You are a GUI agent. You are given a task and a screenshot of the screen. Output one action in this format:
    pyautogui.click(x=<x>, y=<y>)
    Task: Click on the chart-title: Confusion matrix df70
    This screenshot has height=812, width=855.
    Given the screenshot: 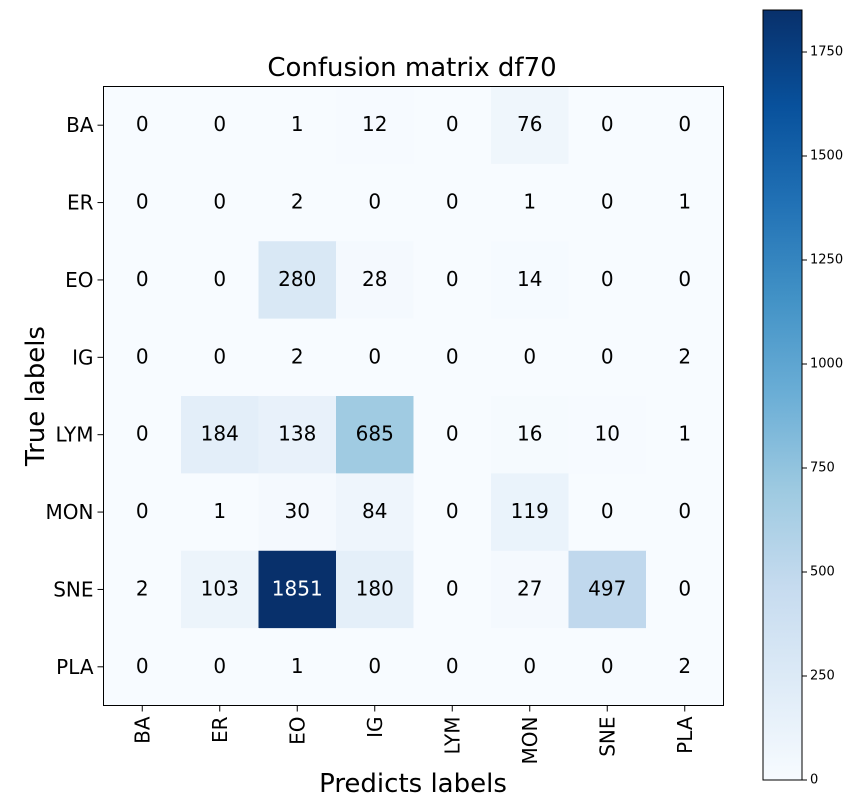 What is the action you would take?
    pyautogui.click(x=411, y=68)
    